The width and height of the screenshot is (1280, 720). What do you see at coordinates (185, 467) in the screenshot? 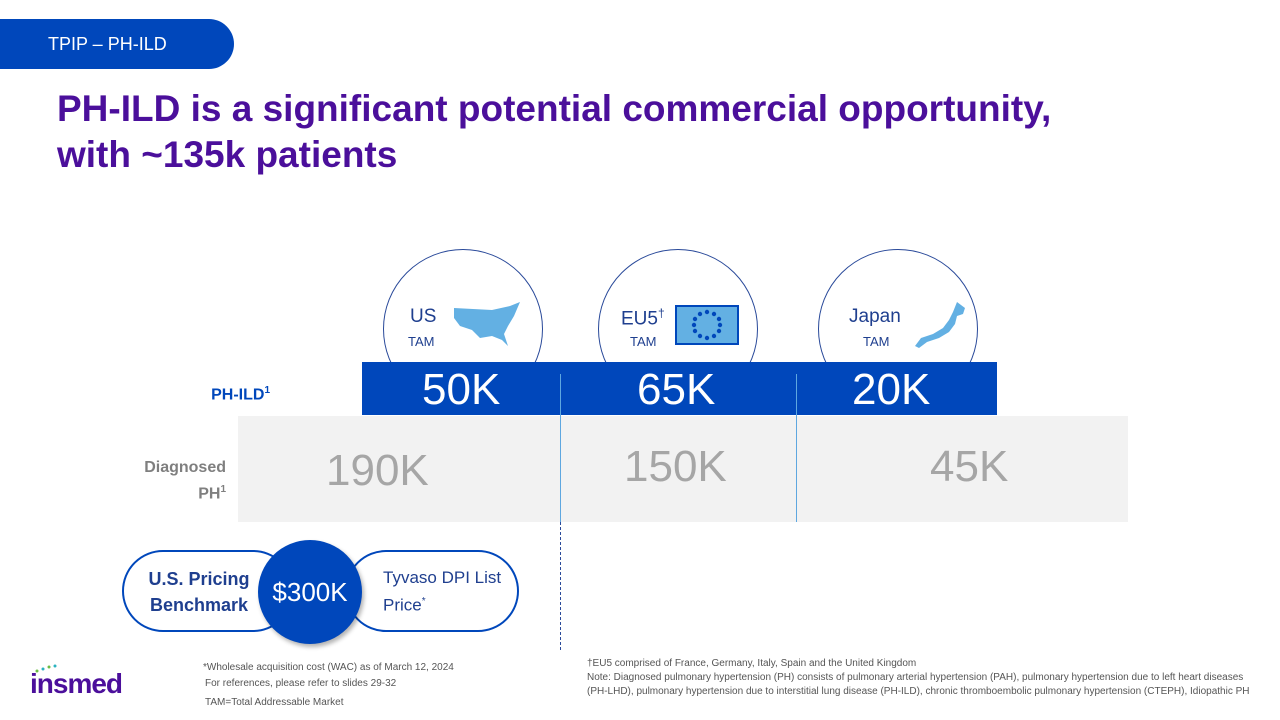
I see `label-text: Diagnosed` at bounding box center [185, 467].